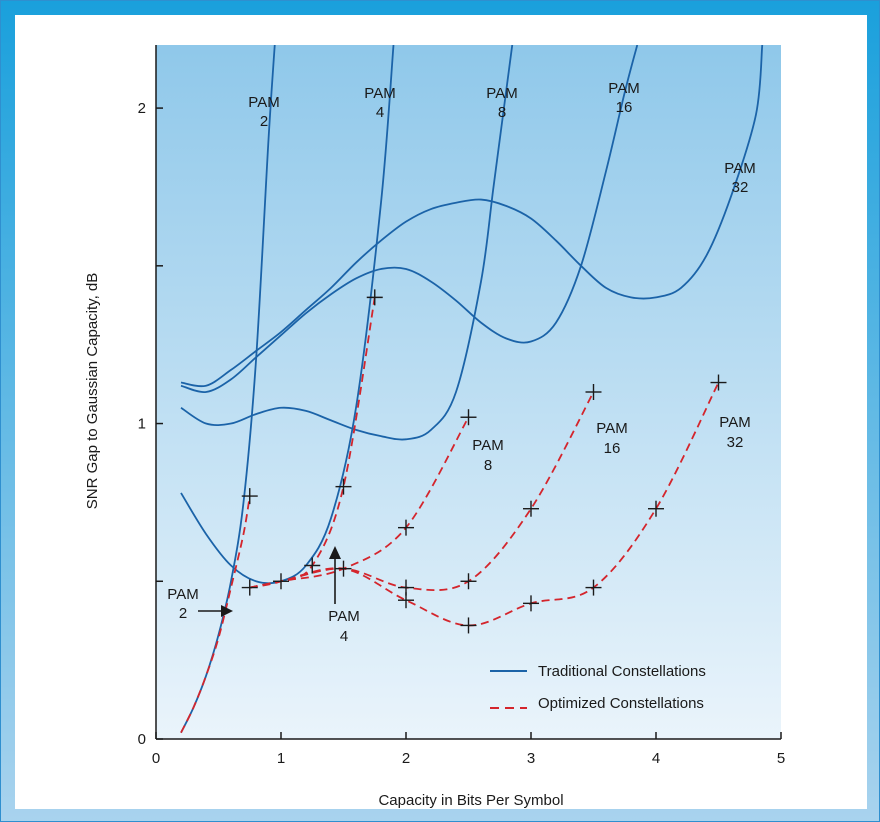 This screenshot has height=822, width=880. Describe the element at coordinates (621, 703) in the screenshot. I see `legend-optimized-label: Optimized Constellations` at that location.